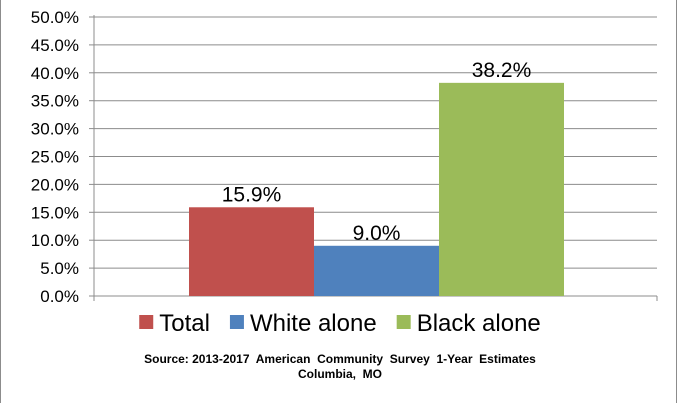 Image resolution: width=678 pixels, height=403 pixels. I want to click on data-label: 38.2%, so click(502, 70).